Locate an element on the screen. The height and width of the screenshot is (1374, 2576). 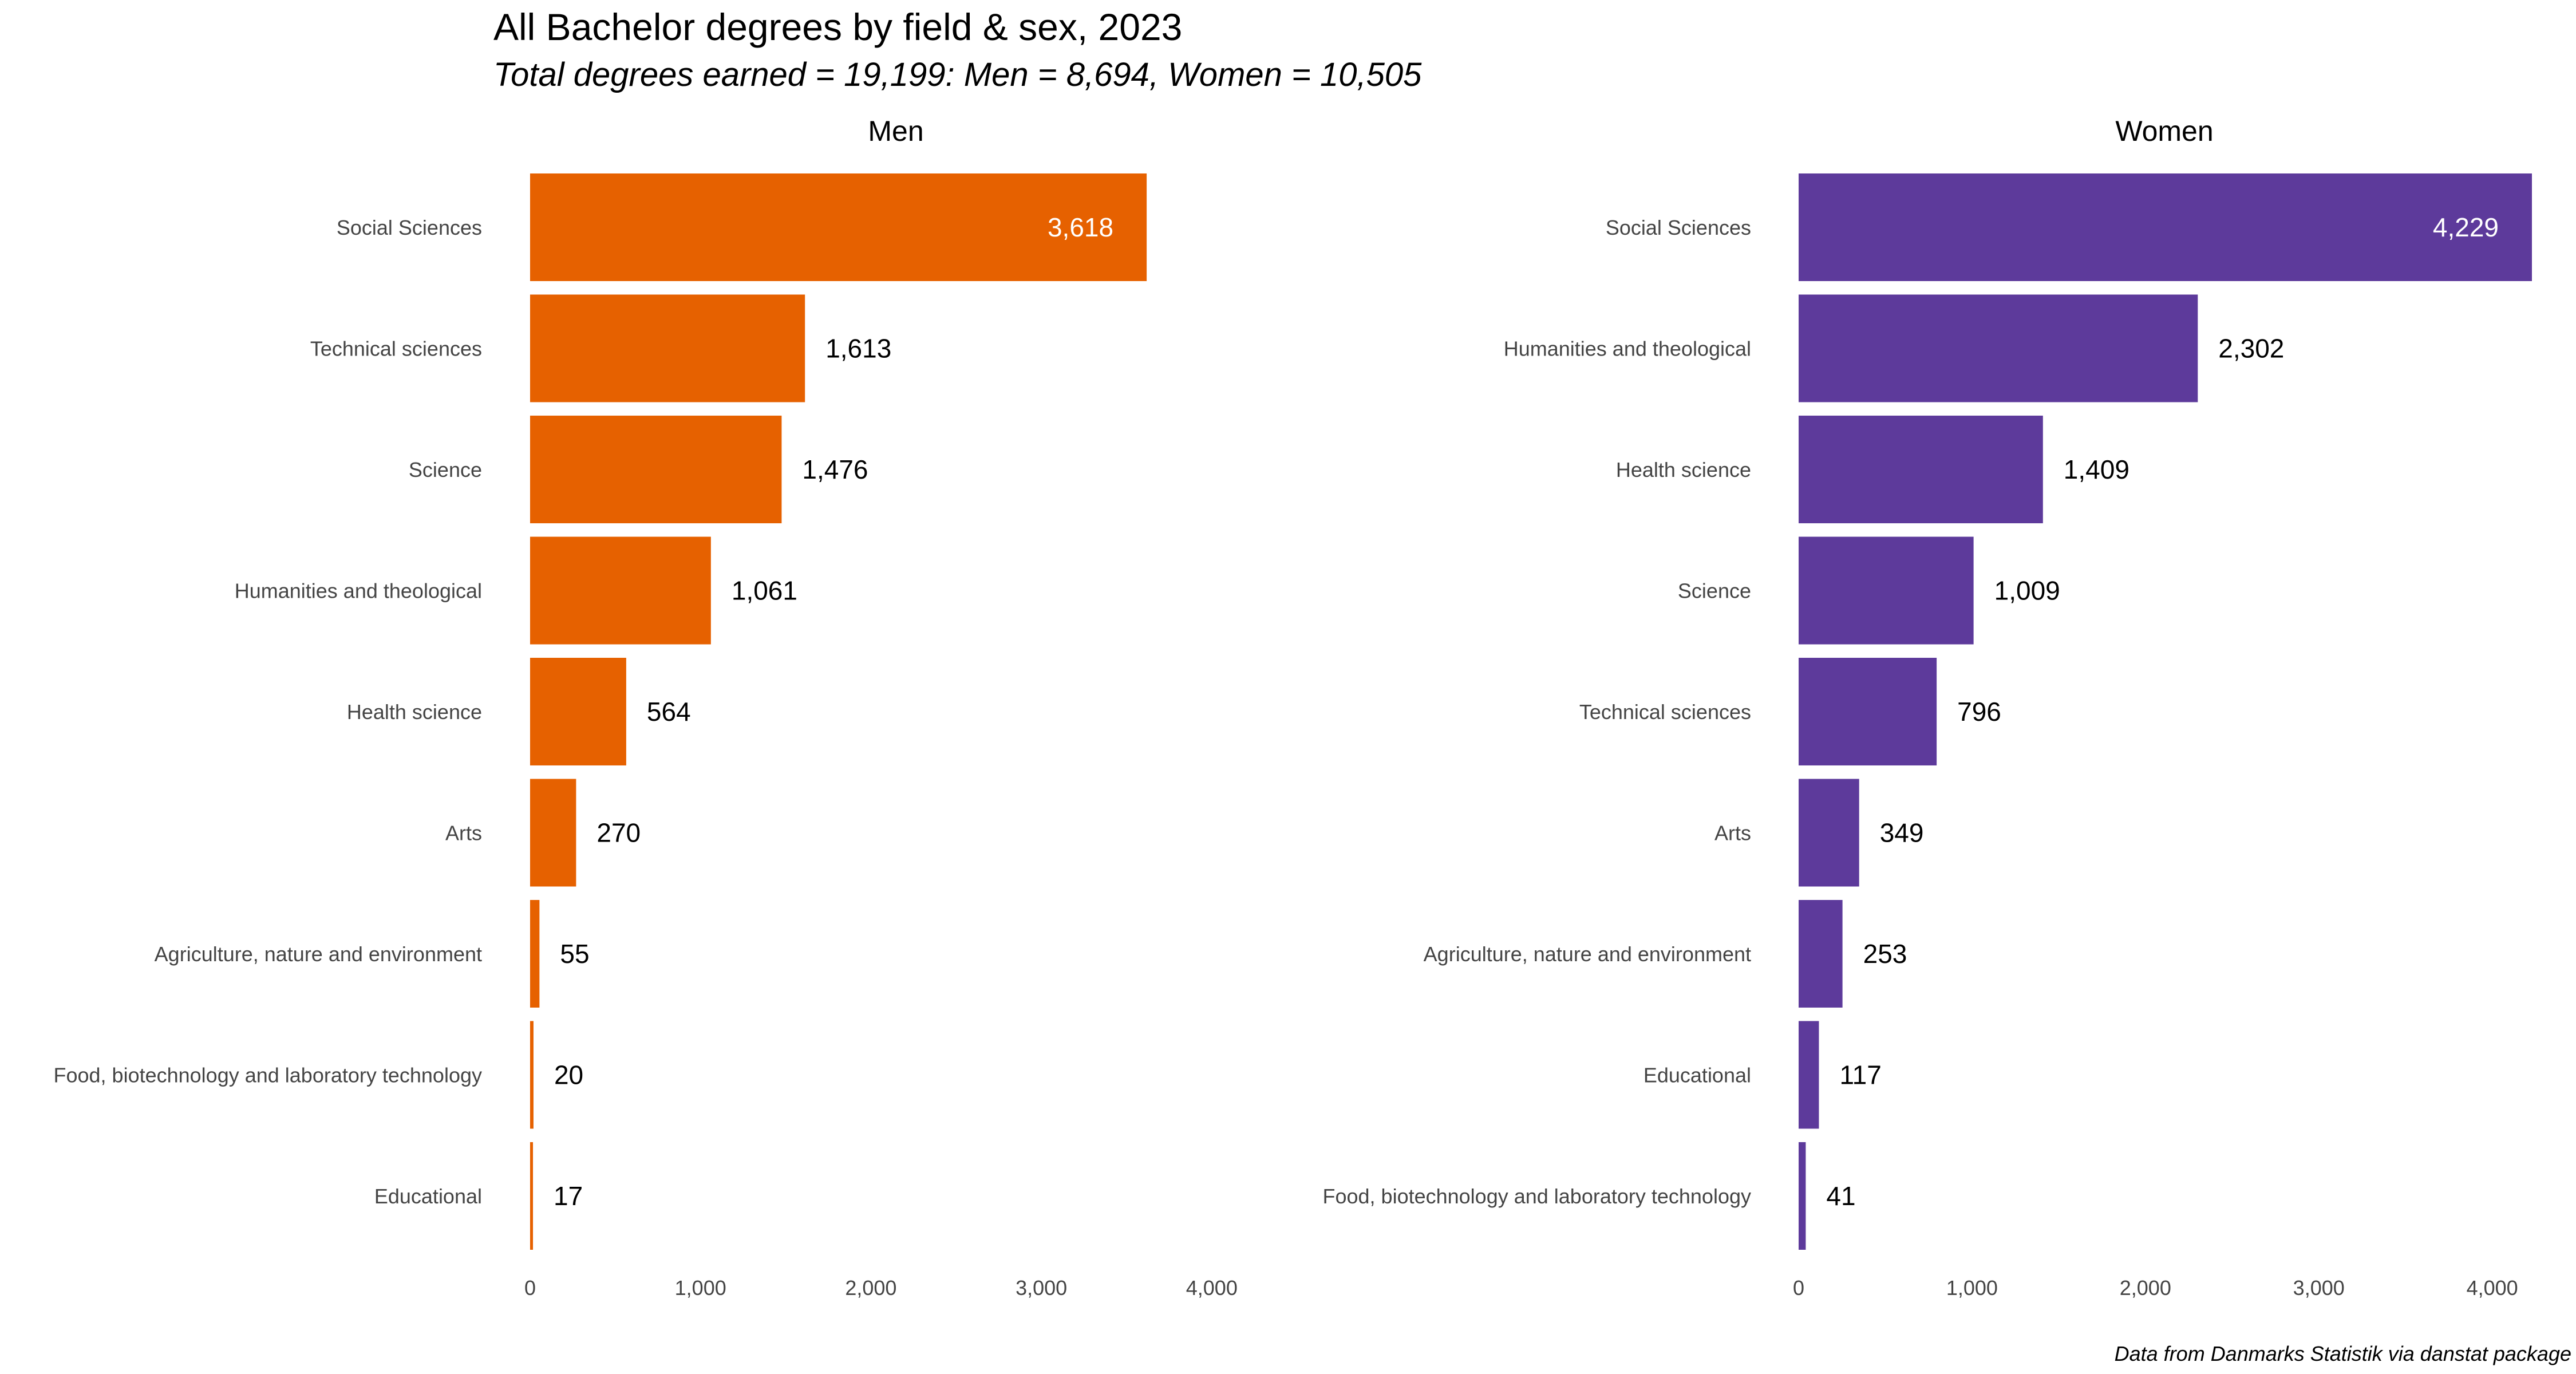
facet-label-men: Men is located at coordinates (895, 131).